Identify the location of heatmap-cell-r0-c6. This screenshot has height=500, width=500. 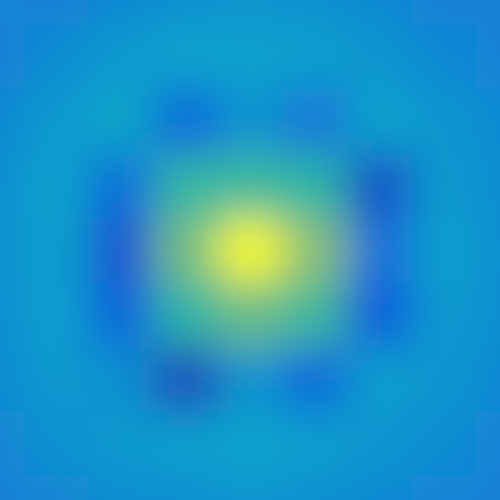
(379, 13).